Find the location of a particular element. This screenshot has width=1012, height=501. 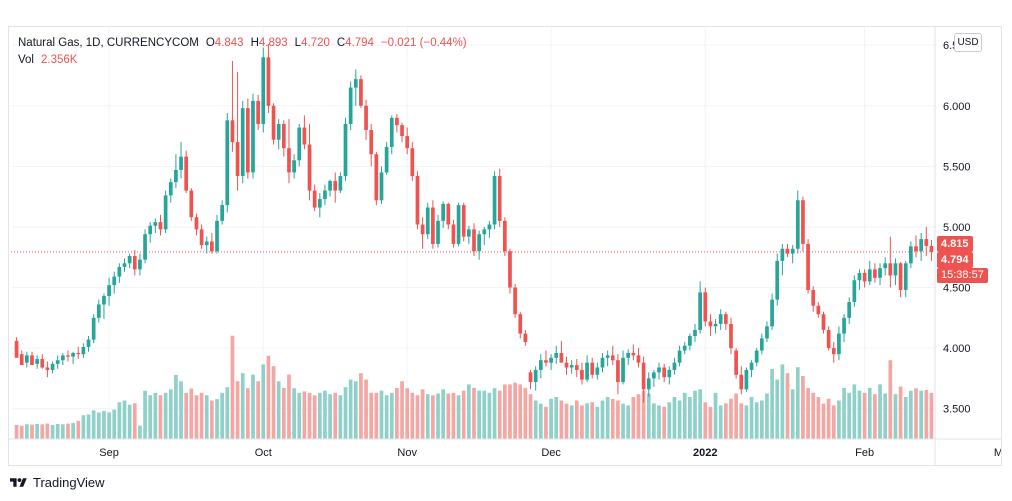

brand-name: TradingView is located at coordinates (69, 482).